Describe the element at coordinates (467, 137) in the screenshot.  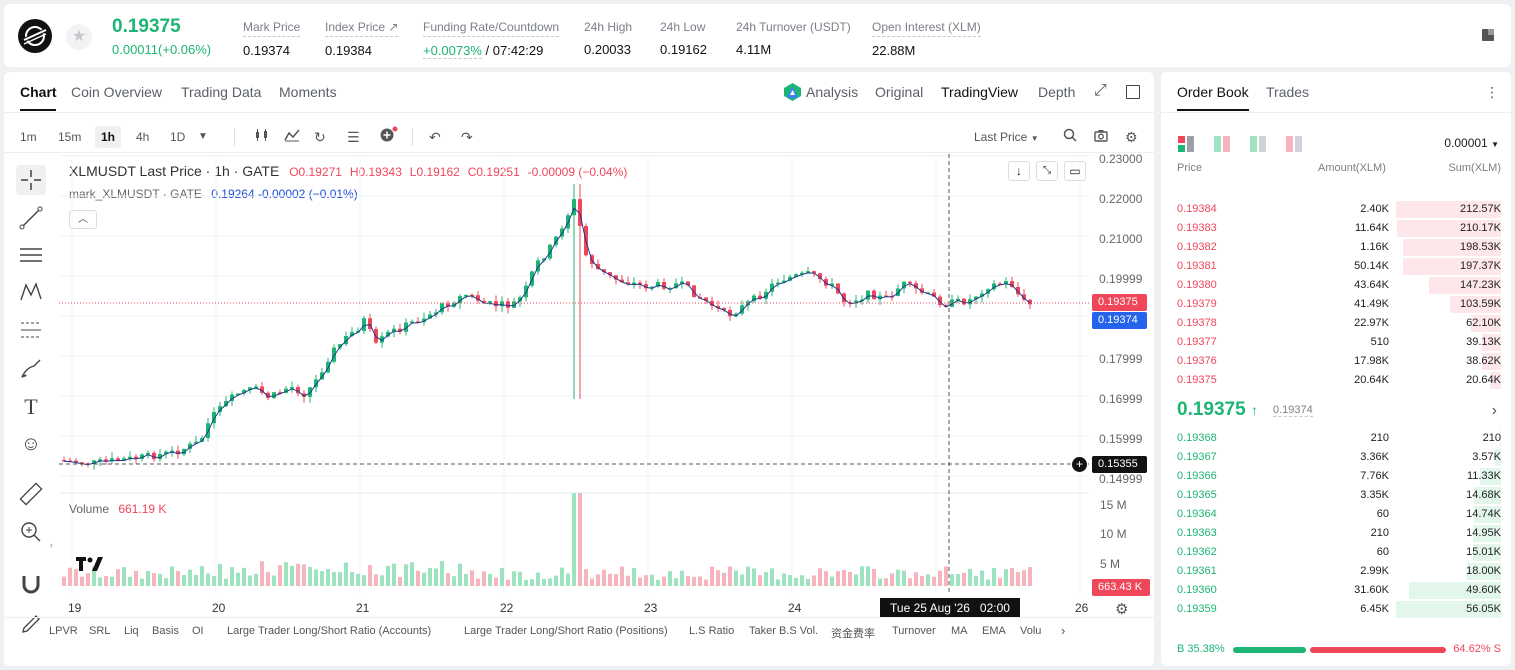
I see `redo-icon: ↷` at that location.